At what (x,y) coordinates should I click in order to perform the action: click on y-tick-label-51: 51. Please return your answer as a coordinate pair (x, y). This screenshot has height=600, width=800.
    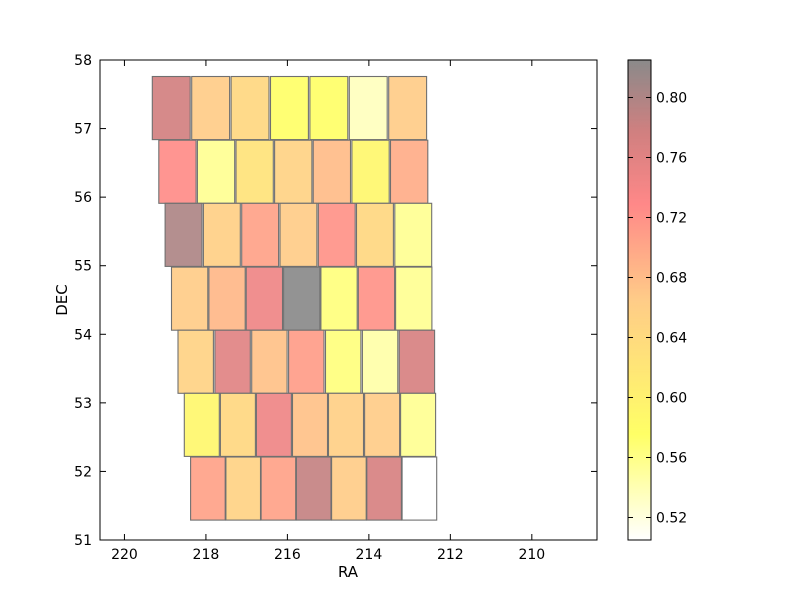
    Looking at the image, I should click on (83, 541).